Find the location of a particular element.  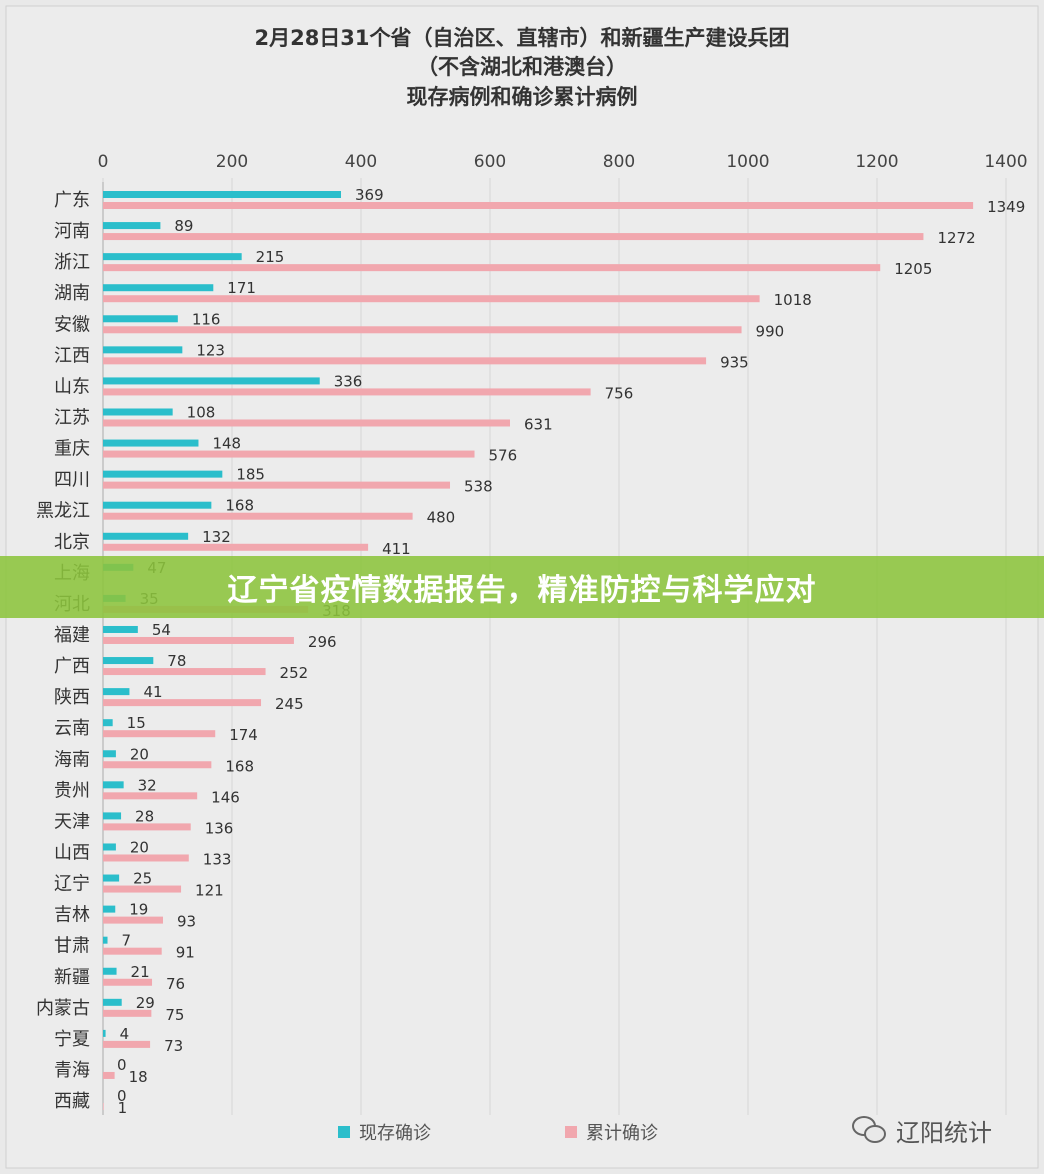

data-label-cumulative: 174 is located at coordinates (243, 735).